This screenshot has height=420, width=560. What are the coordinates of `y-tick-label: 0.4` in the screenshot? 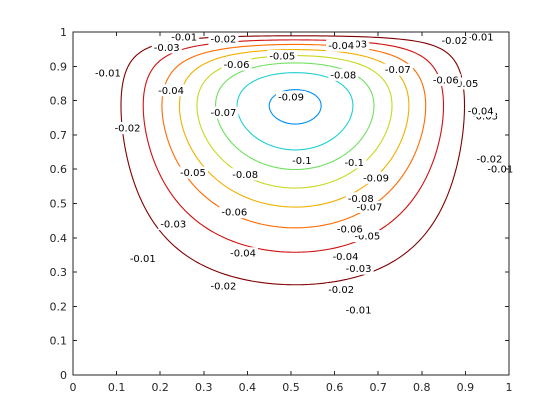 It's located at (59, 238).